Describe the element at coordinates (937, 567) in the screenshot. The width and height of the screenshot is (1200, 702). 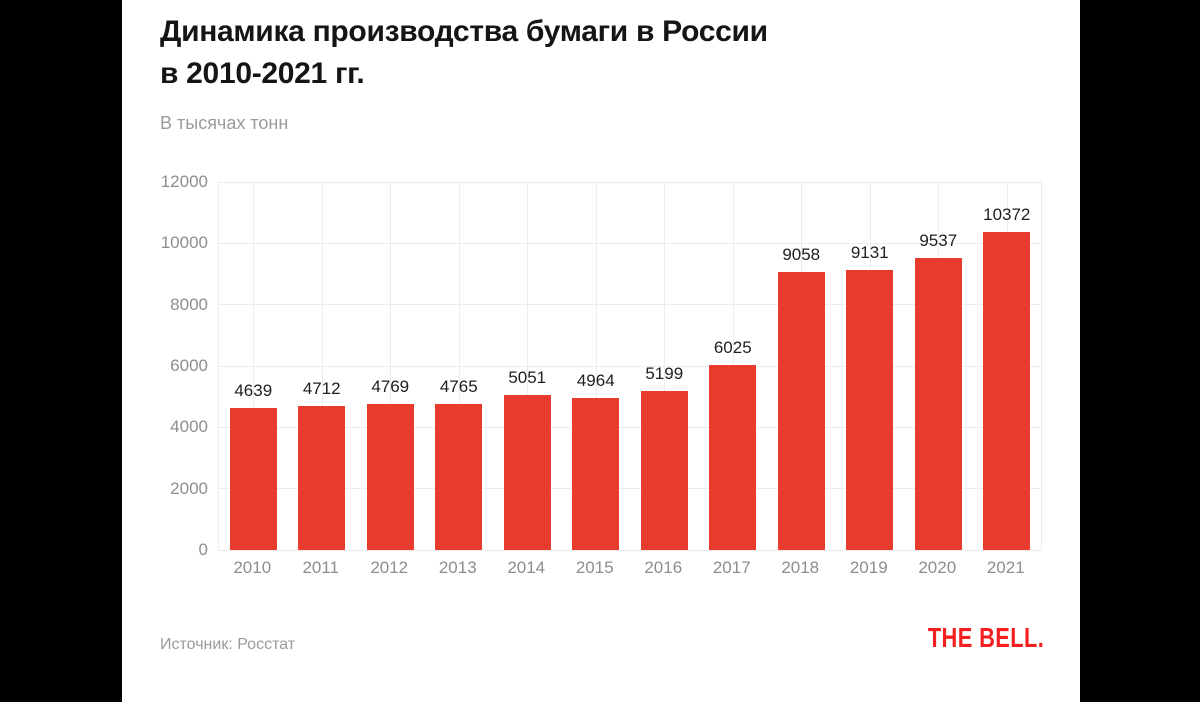
I see `x-tick-label: 2020` at that location.